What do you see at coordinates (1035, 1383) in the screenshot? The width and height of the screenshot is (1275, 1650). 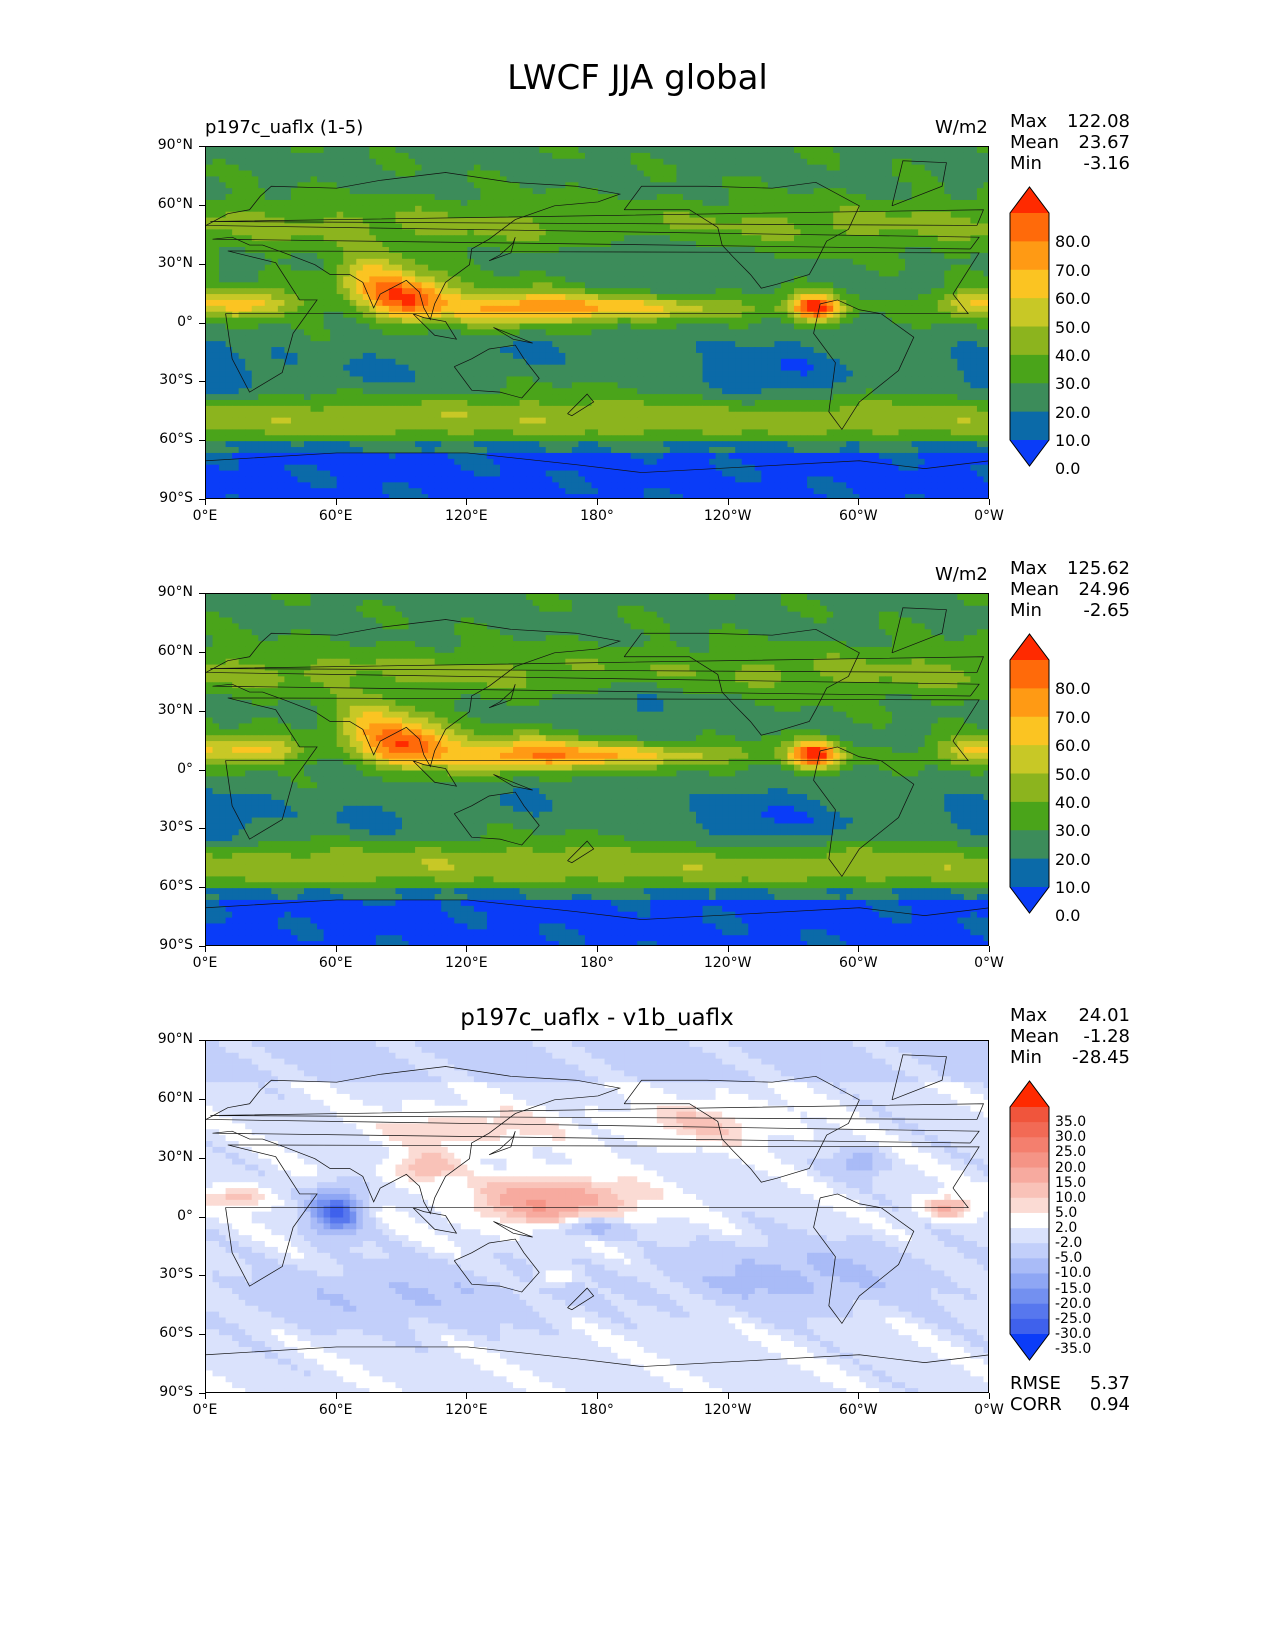 I see `metric-rmse-label: RMSE` at bounding box center [1035, 1383].